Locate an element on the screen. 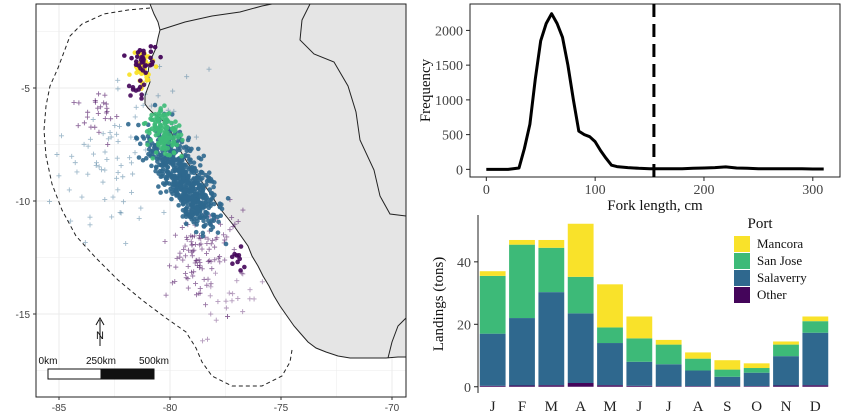 Image resolution: width=850 pixels, height=414 pixels. bar-x-tick-label: J is located at coordinates (639, 406).